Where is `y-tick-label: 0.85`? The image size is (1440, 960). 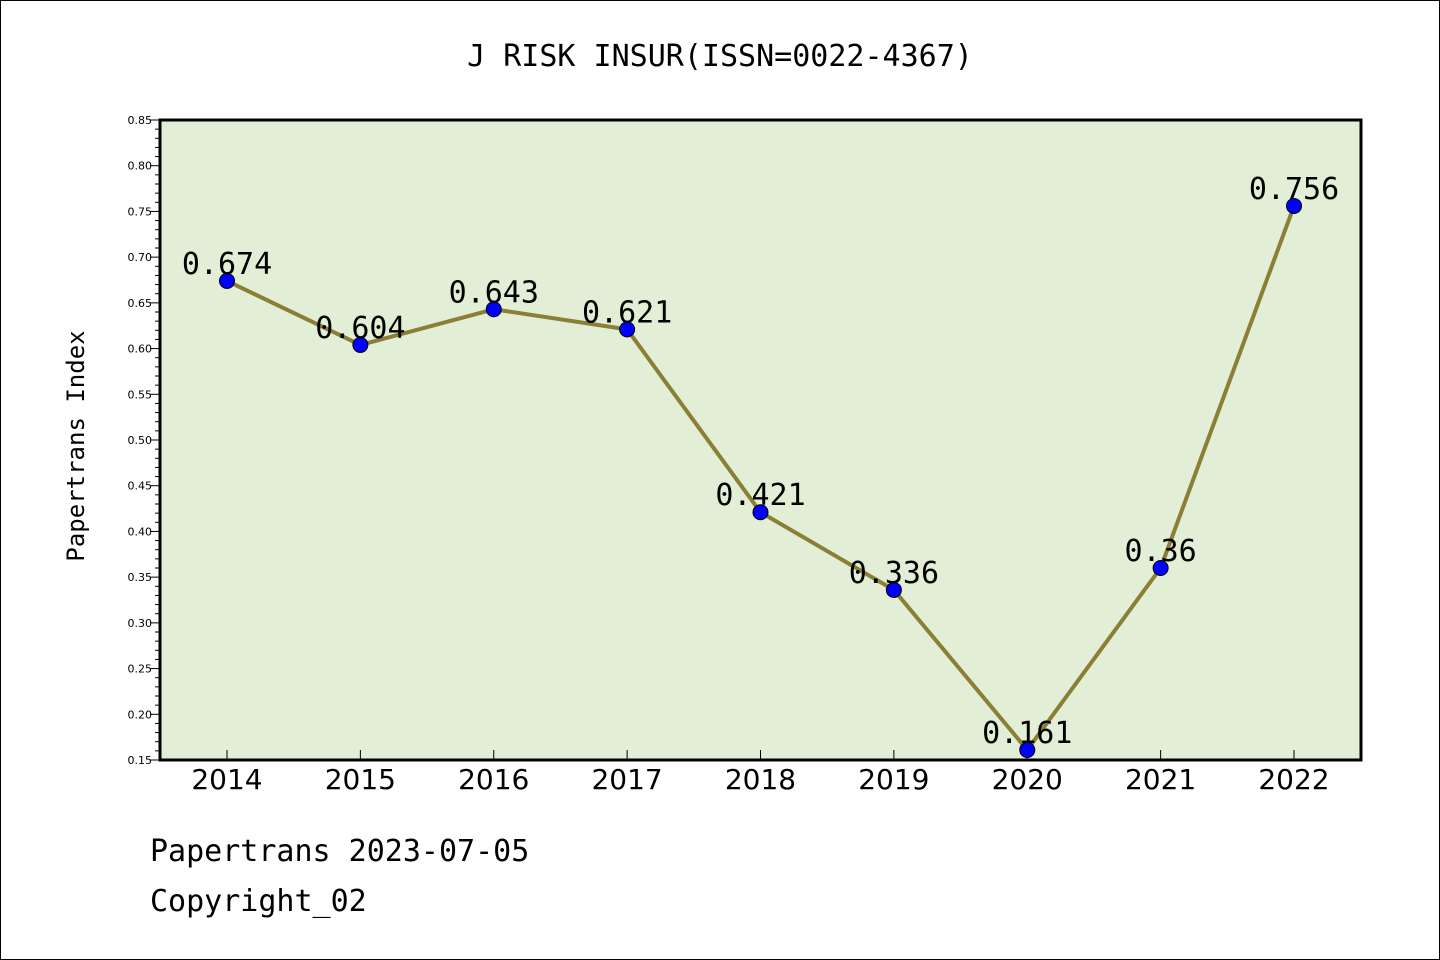
y-tick-label: 0.85 is located at coordinates (140, 120).